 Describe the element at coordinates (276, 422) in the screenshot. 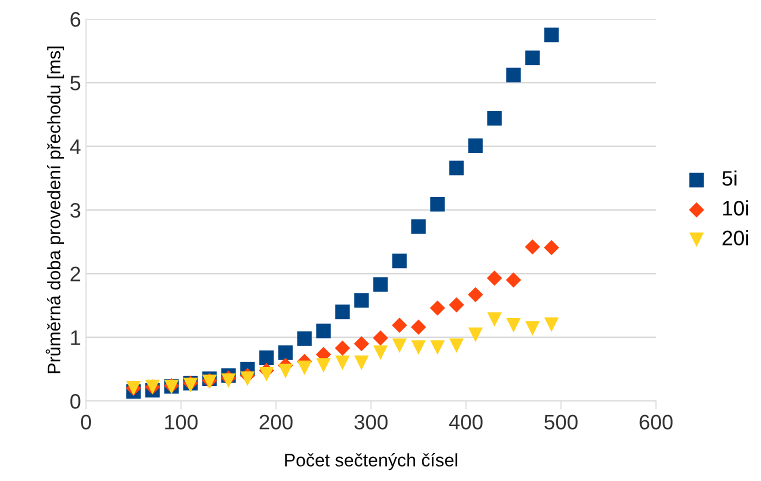

I see `x-tick-label: 200` at that location.